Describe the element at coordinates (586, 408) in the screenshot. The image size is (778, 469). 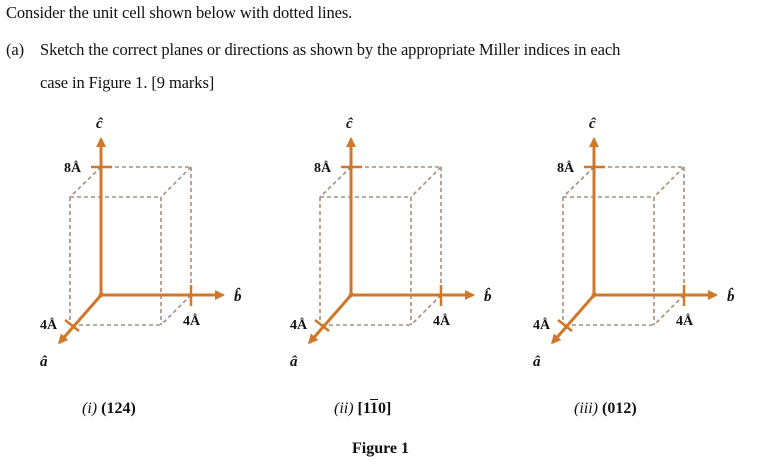
I see `caption-numeral: (iii)` at that location.